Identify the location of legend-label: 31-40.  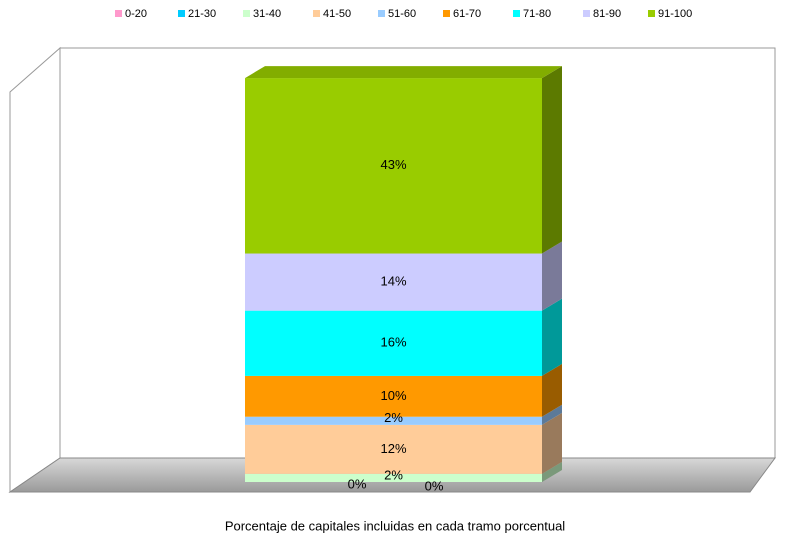
(267, 14).